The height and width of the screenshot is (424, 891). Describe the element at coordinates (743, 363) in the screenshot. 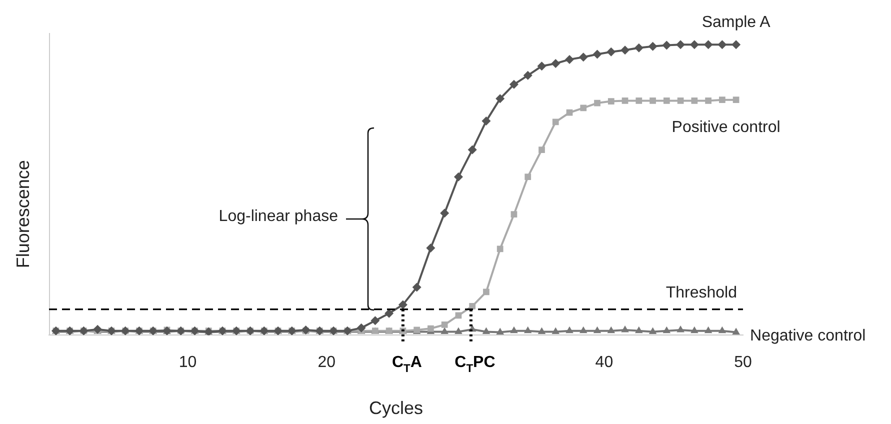

I see `x-tick-label: 50` at that location.